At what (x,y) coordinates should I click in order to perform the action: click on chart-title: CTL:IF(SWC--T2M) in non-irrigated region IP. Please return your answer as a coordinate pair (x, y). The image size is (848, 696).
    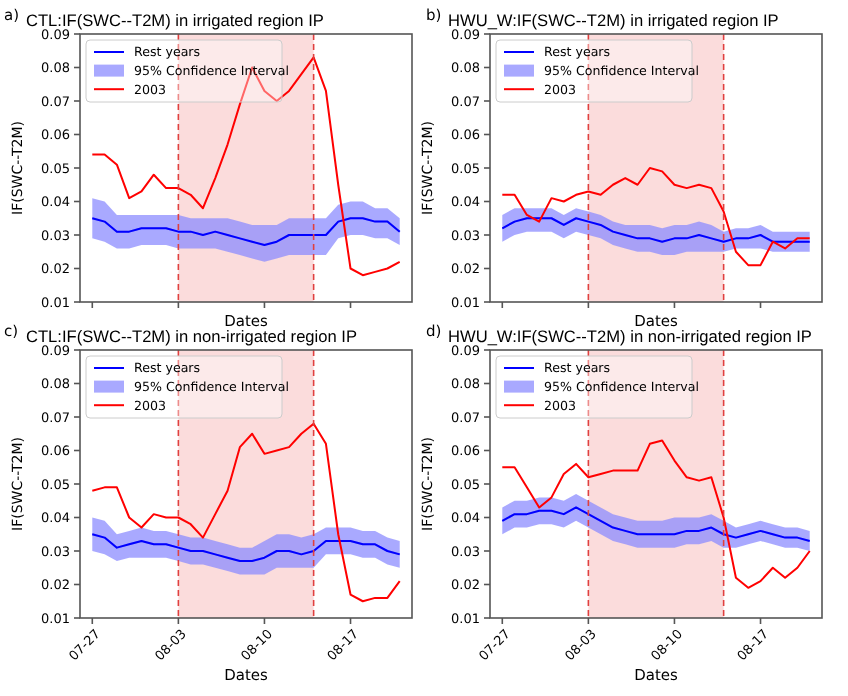
    Looking at the image, I should click on (192, 336).